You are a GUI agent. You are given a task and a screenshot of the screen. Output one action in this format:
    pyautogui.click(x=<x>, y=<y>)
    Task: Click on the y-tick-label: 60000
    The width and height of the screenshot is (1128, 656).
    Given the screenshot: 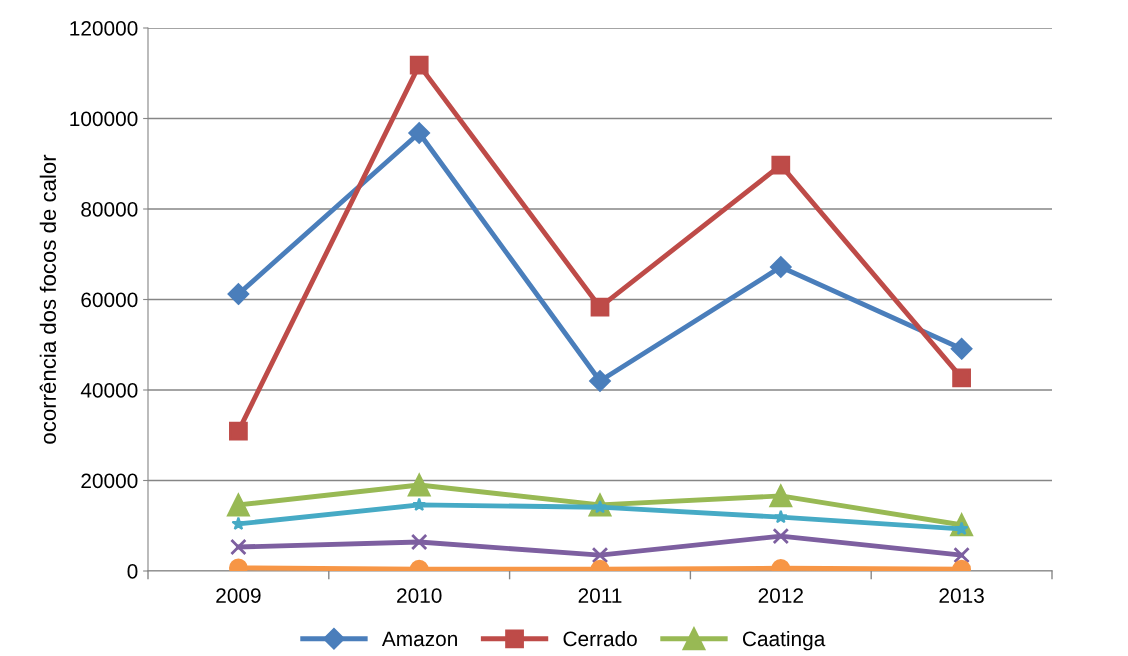 What is the action you would take?
    pyautogui.click(x=109, y=300)
    